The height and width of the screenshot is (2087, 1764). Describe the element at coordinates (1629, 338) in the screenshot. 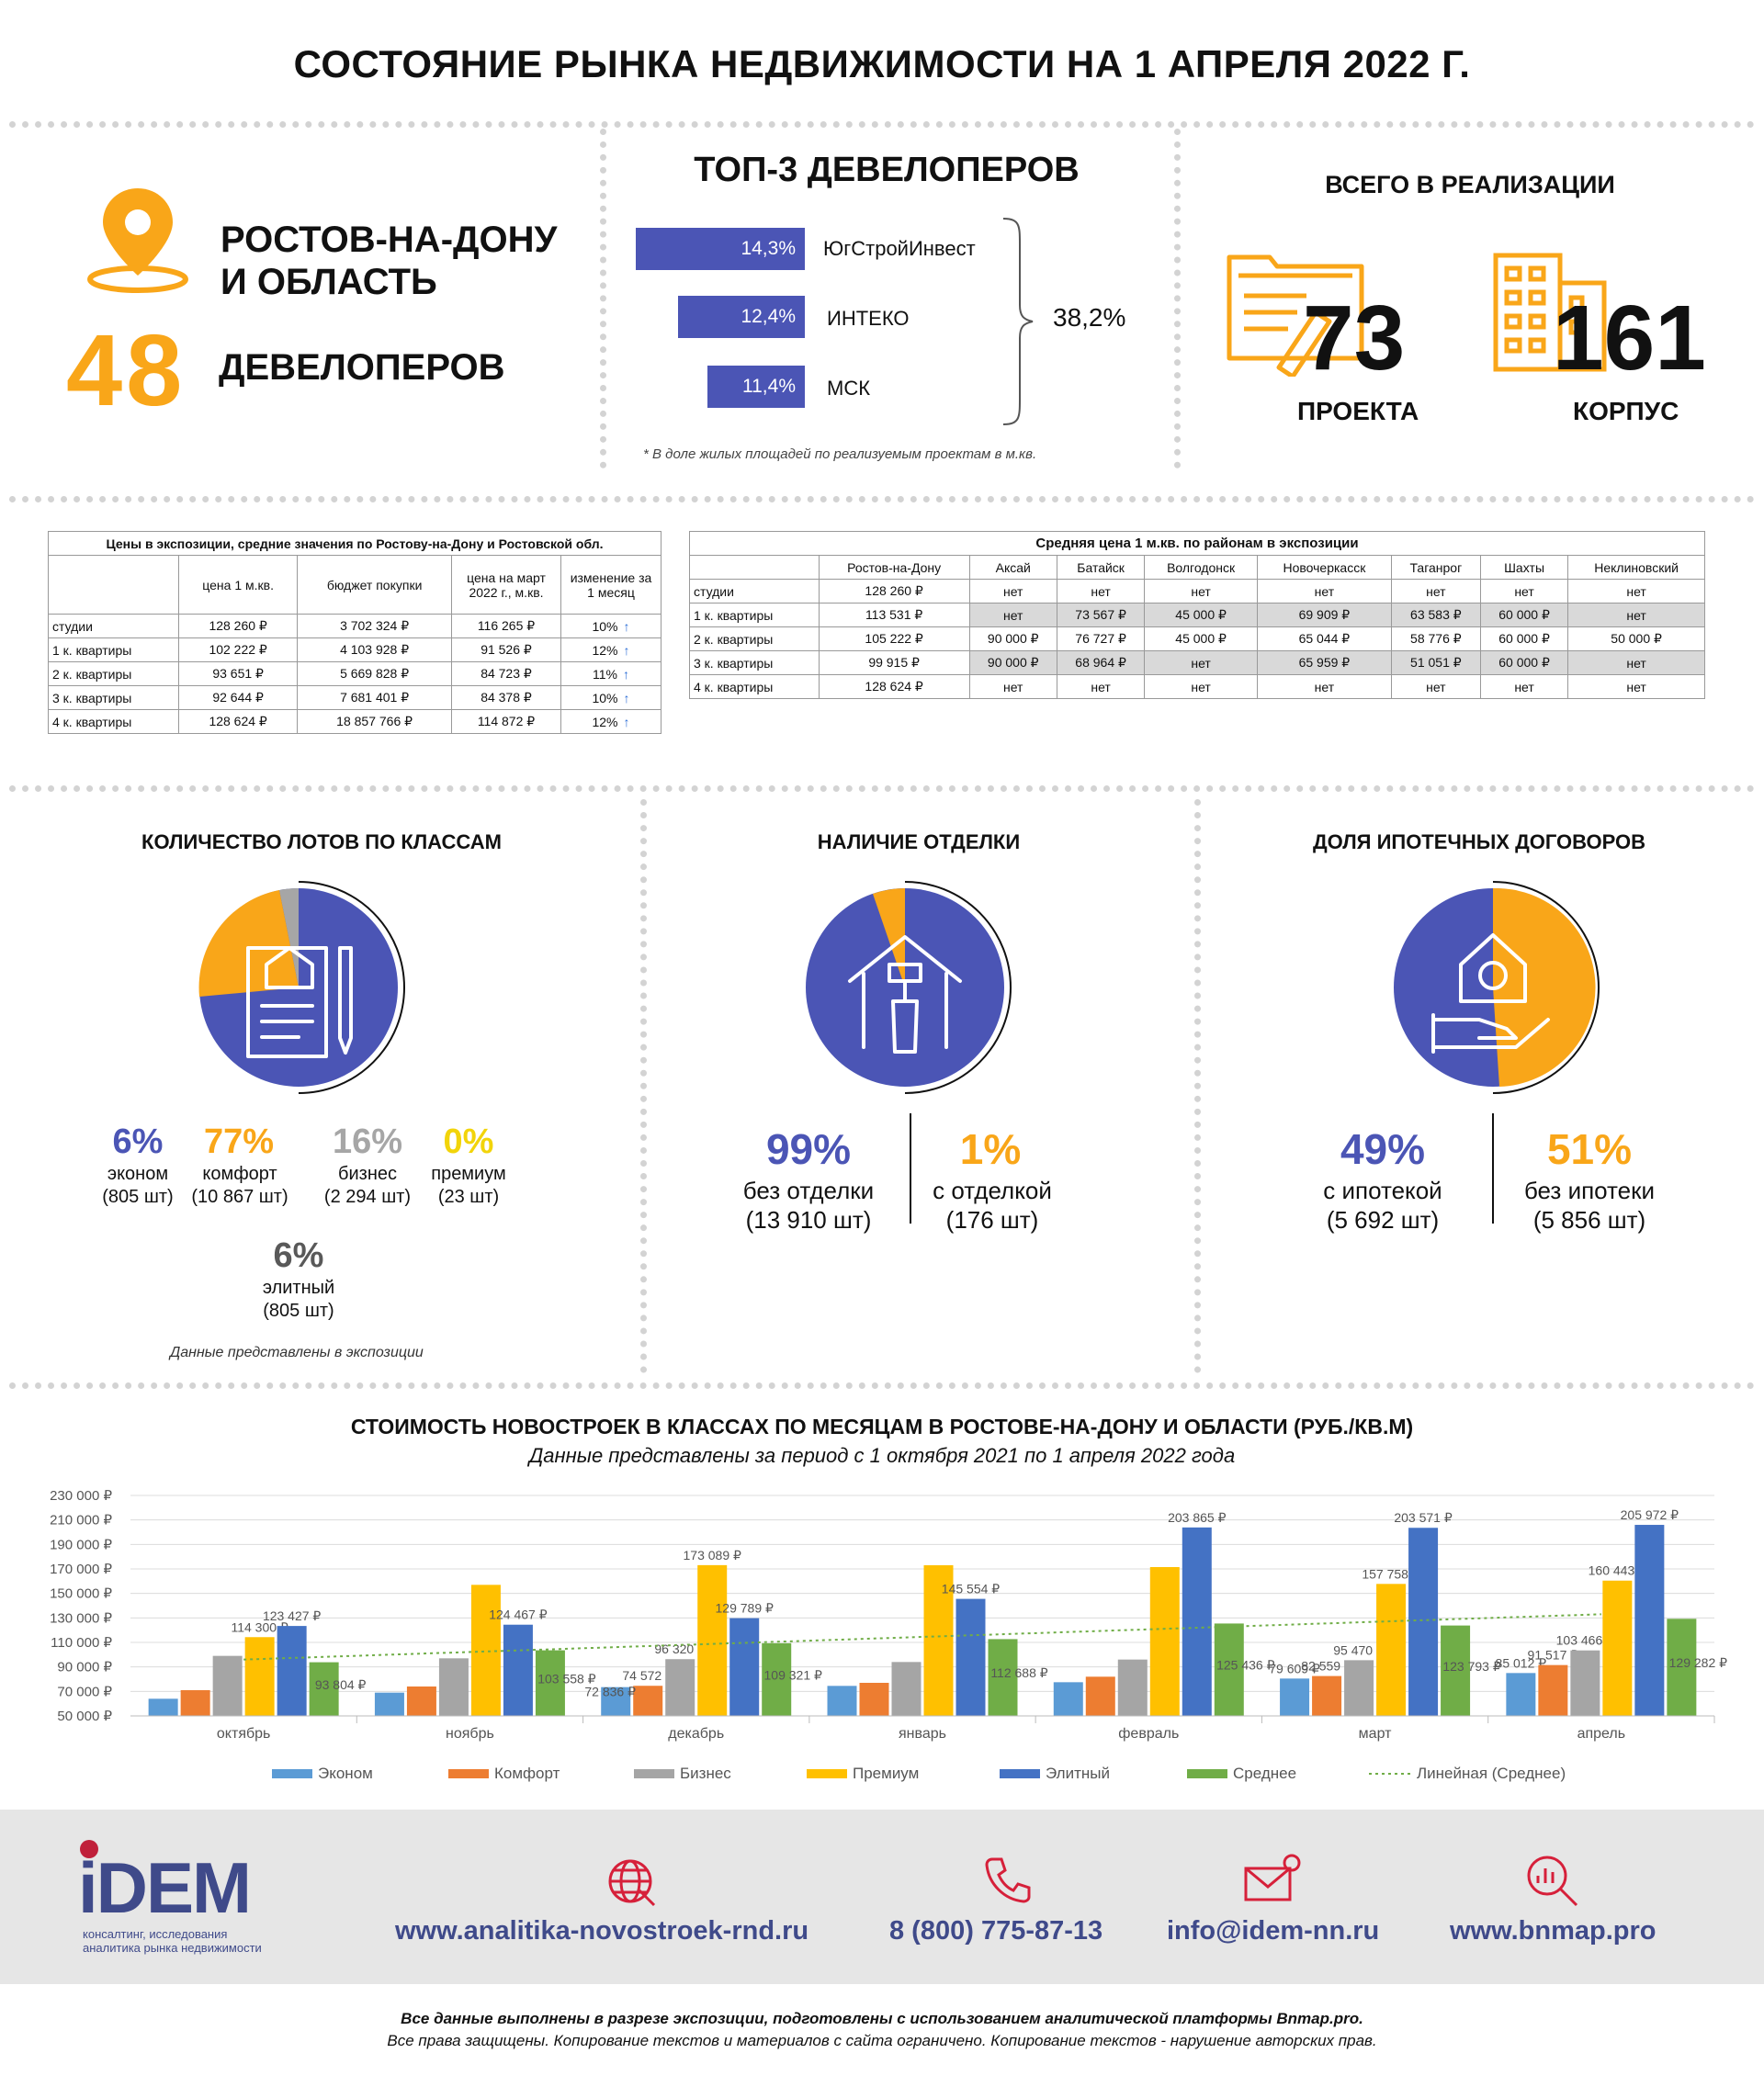

I see `buildings-value: 161` at that location.